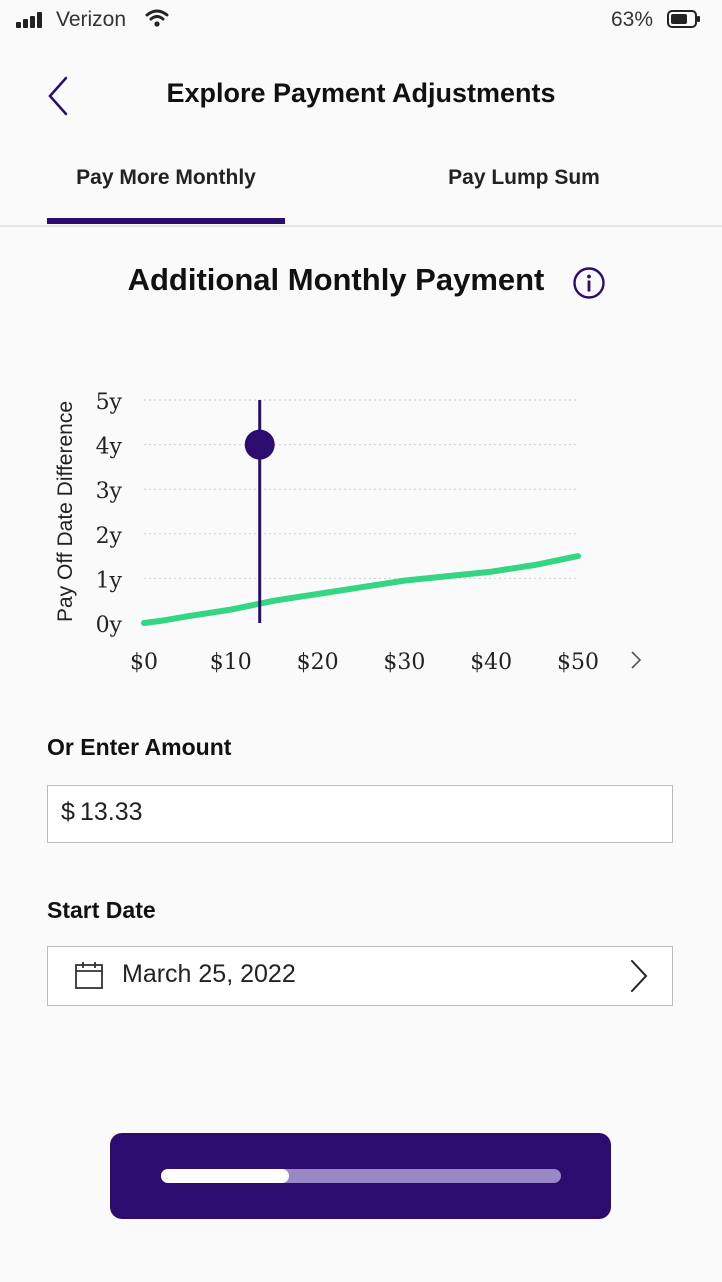  I want to click on battery-icon, so click(683, 19).